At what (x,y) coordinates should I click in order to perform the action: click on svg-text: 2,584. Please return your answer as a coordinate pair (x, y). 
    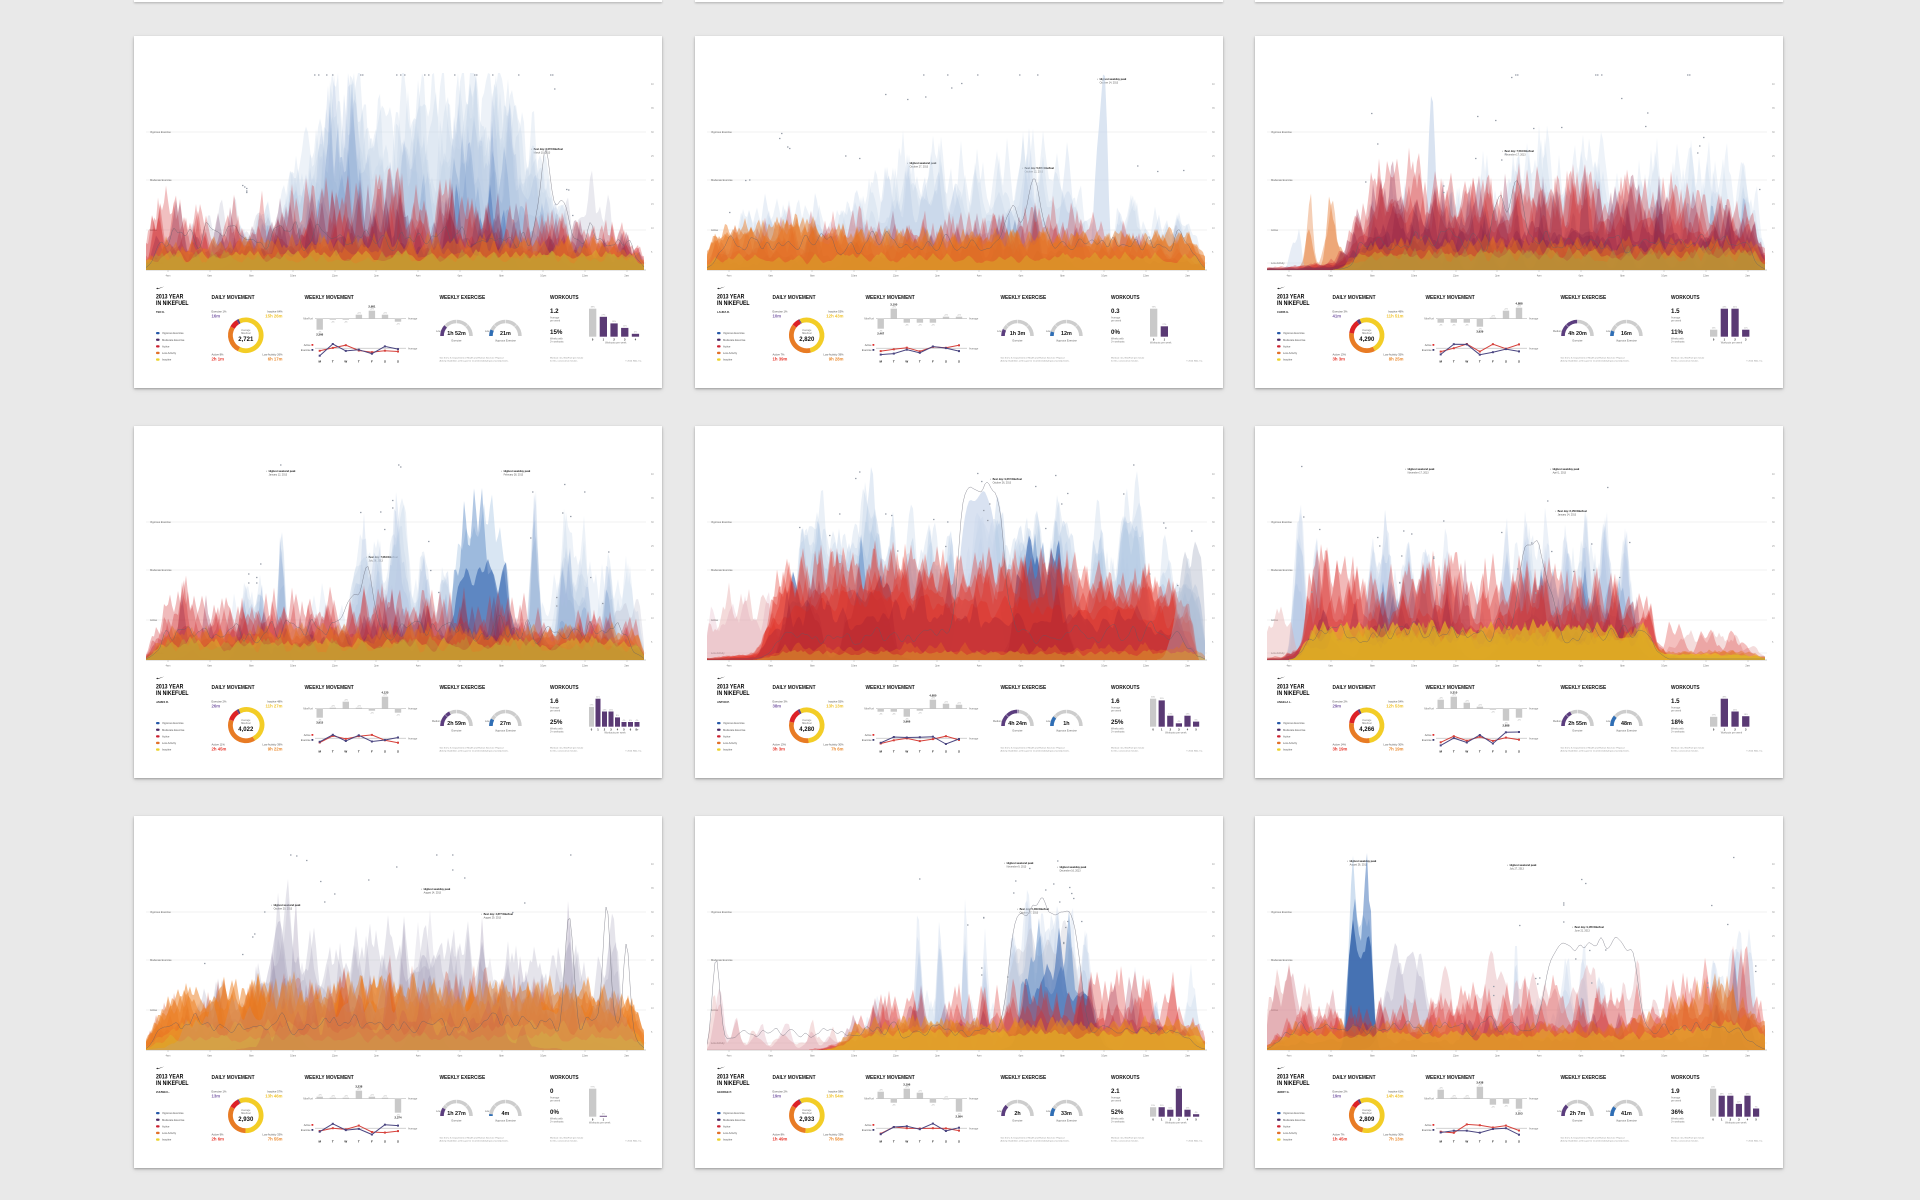
    Looking at the image, I should click on (959, 1116).